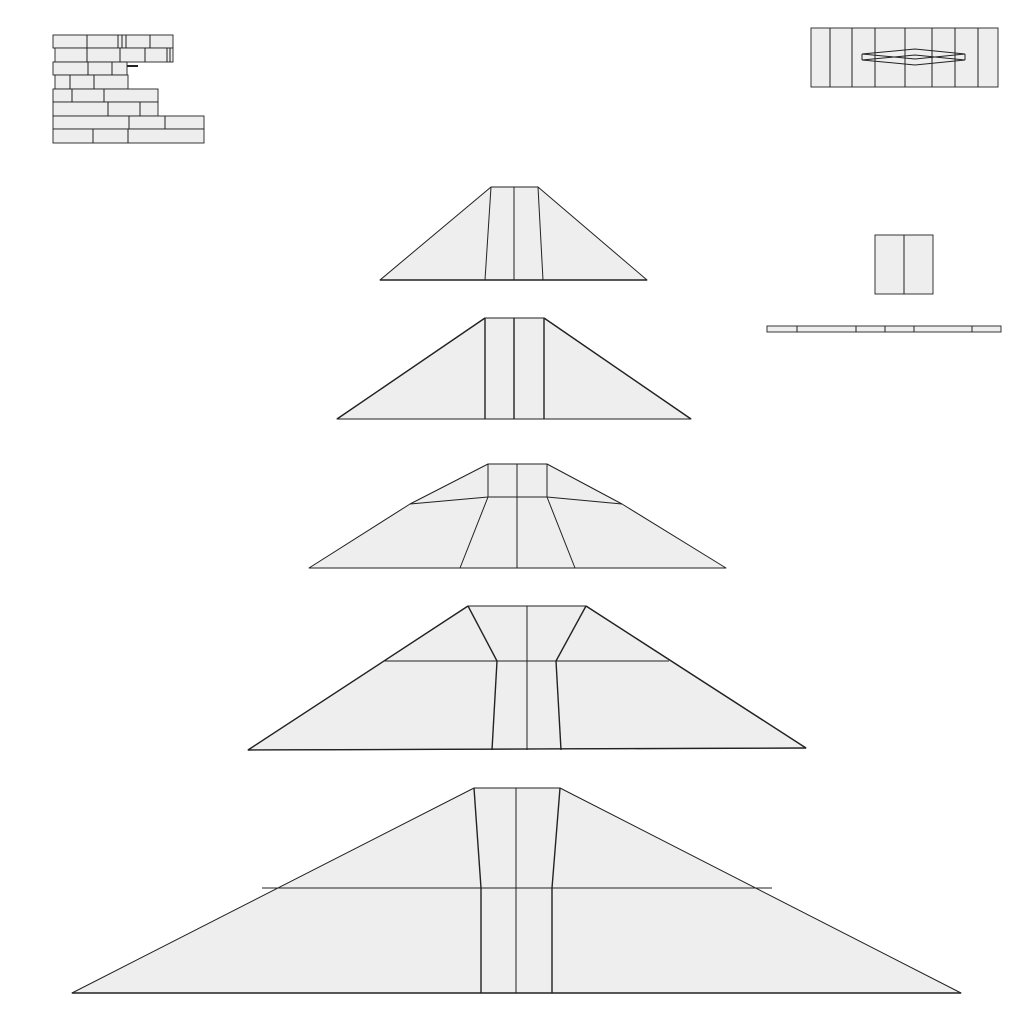 This screenshot has height=1024, width=1024. Describe the element at coordinates (904, 57) in the screenshot. I see `segmented-strip` at that location.